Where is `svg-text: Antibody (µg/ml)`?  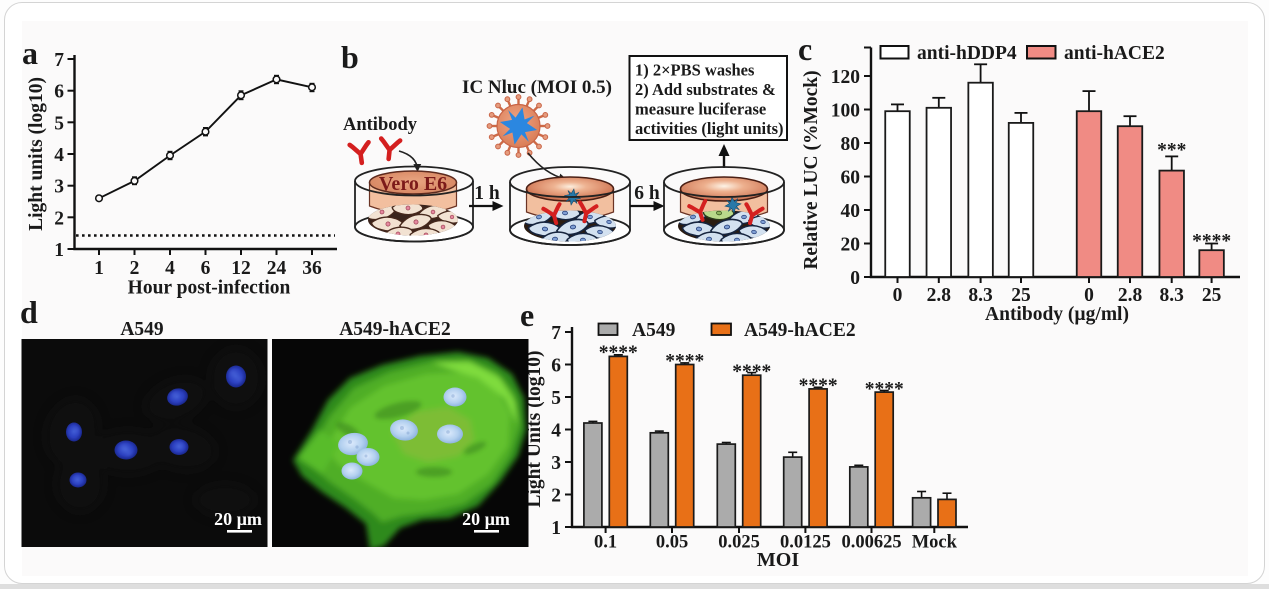 svg-text: Antibody (µg/ml) is located at coordinates (1057, 314).